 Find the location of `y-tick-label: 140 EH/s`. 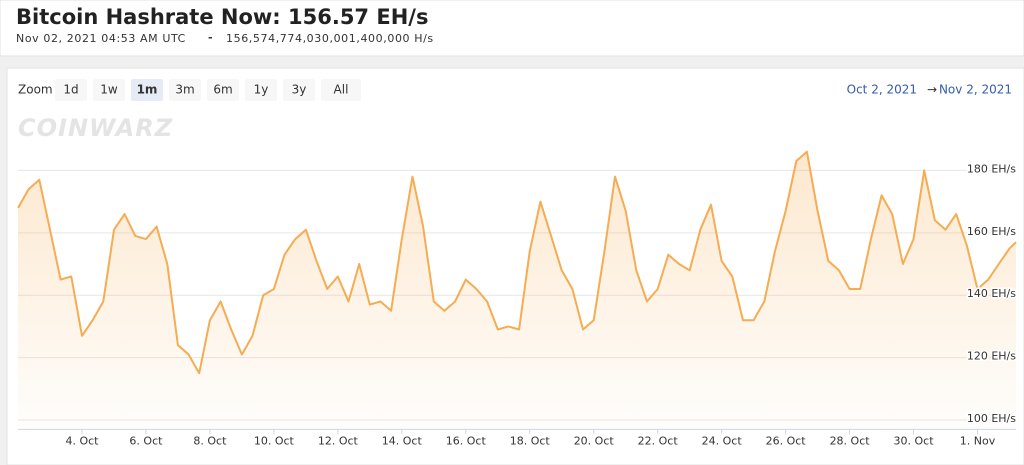

y-tick-label: 140 EH/s is located at coordinates (991, 293).